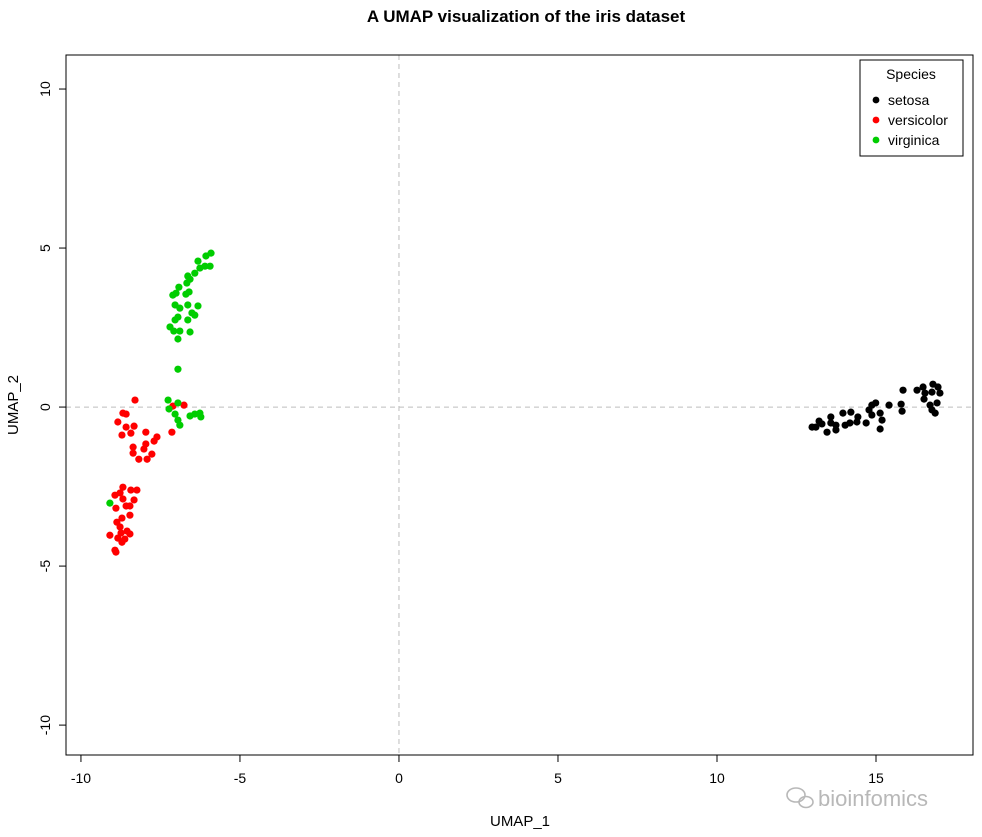 The image size is (982, 837). What do you see at coordinates (399, 778) in the screenshot?
I see `x-tick-label: 0` at bounding box center [399, 778].